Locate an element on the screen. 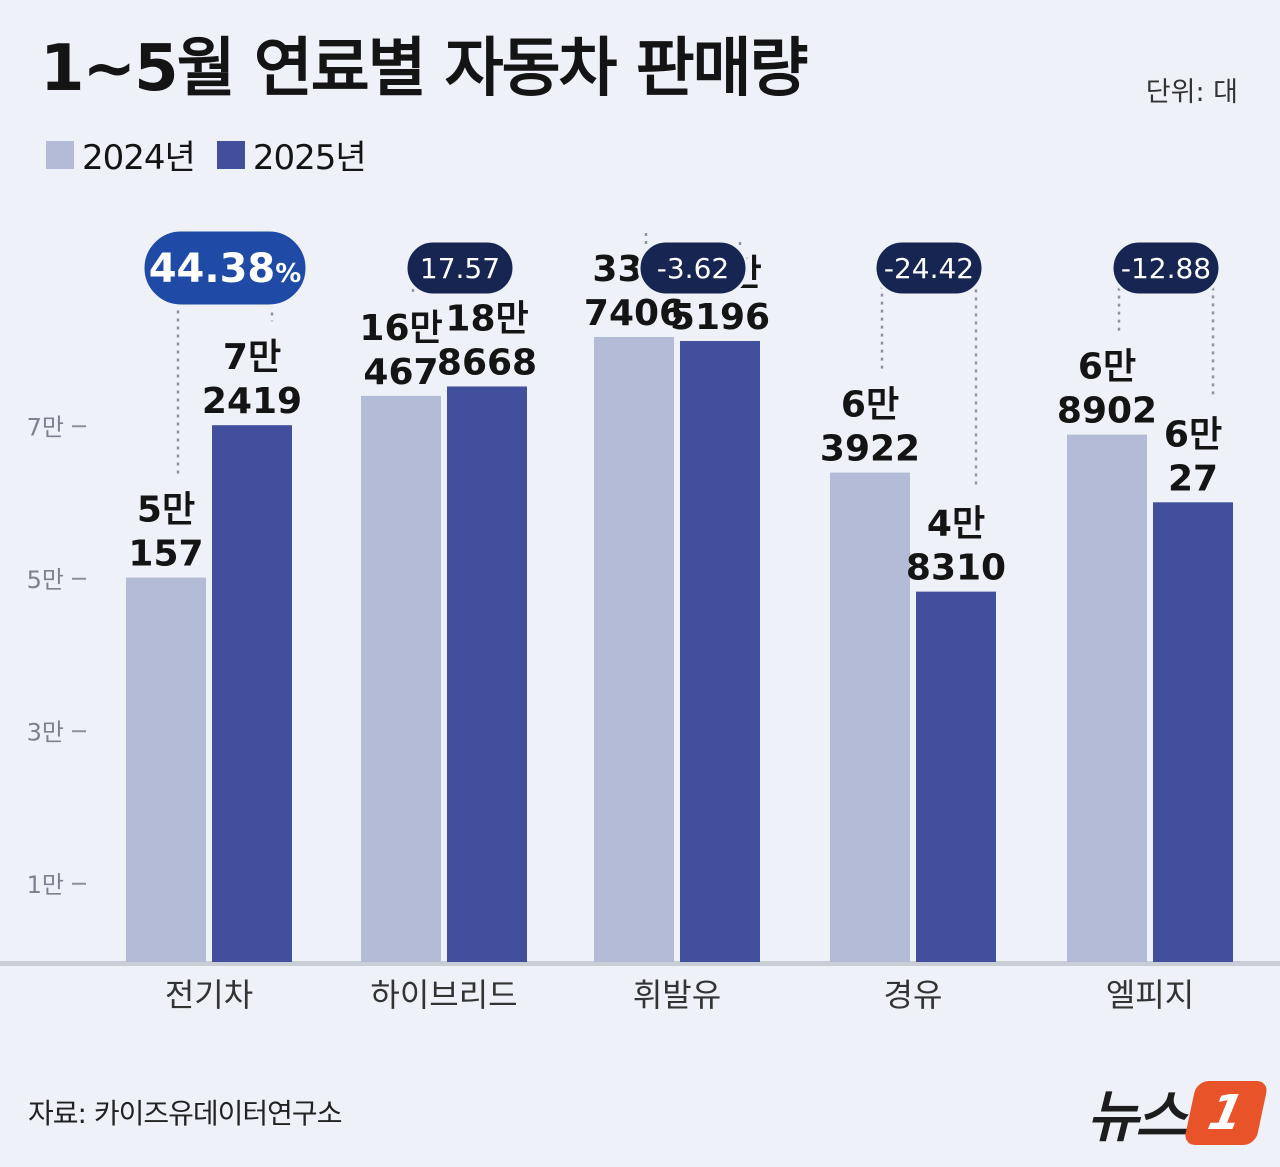  bar-value-label-line1: 18만 is located at coordinates (486, 318).